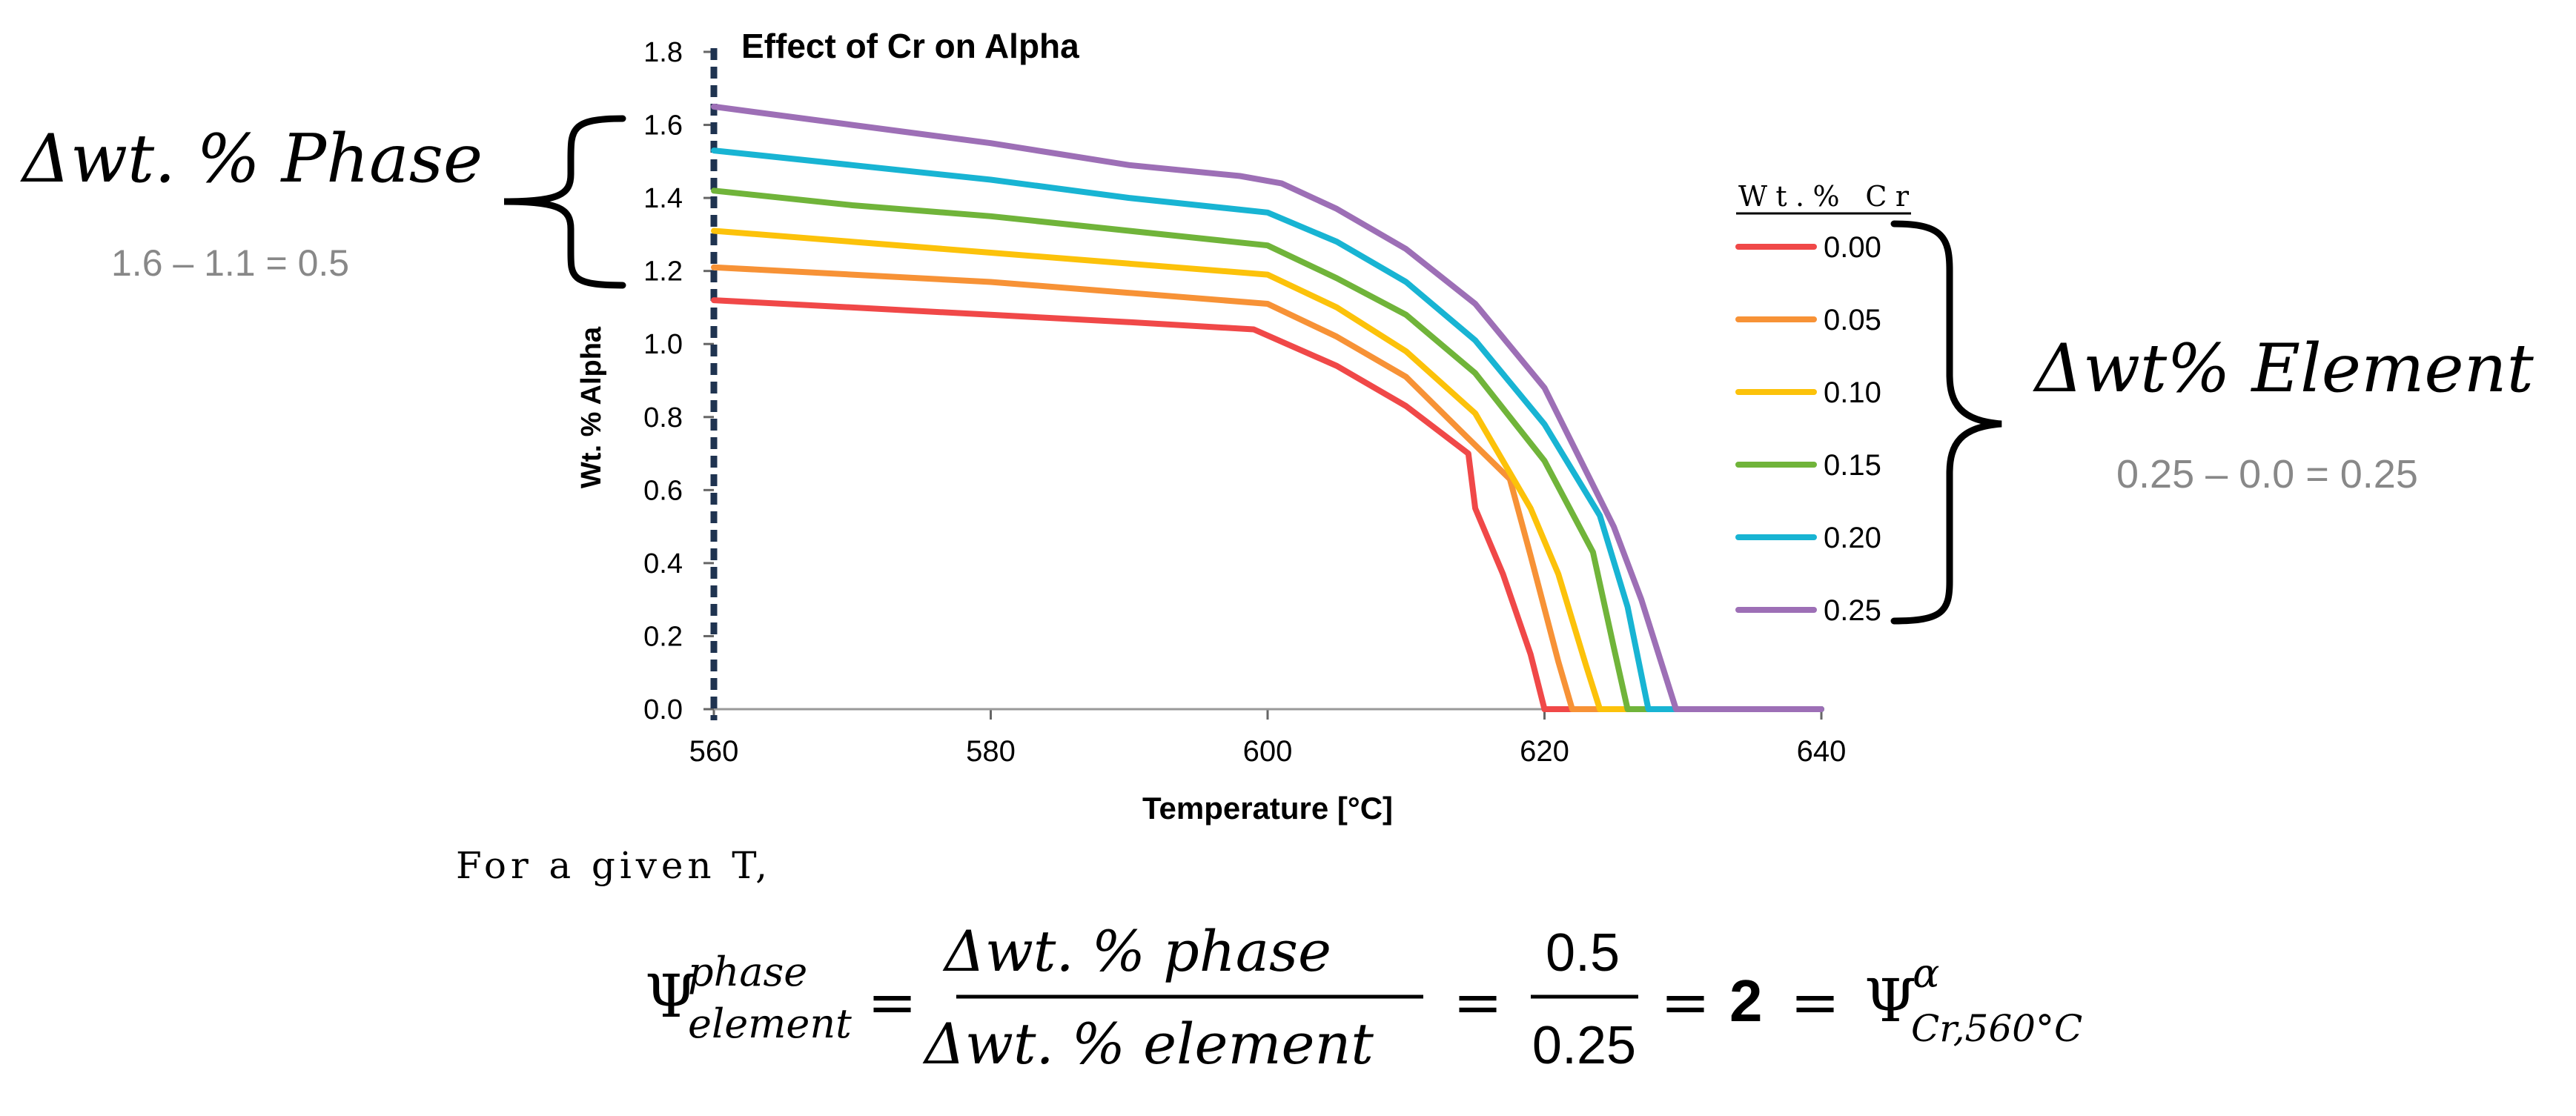 This screenshot has height=1116, width=2576. Describe the element at coordinates (251, 159) in the screenshot. I see `phase-label: Δwt. % Phase` at that location.